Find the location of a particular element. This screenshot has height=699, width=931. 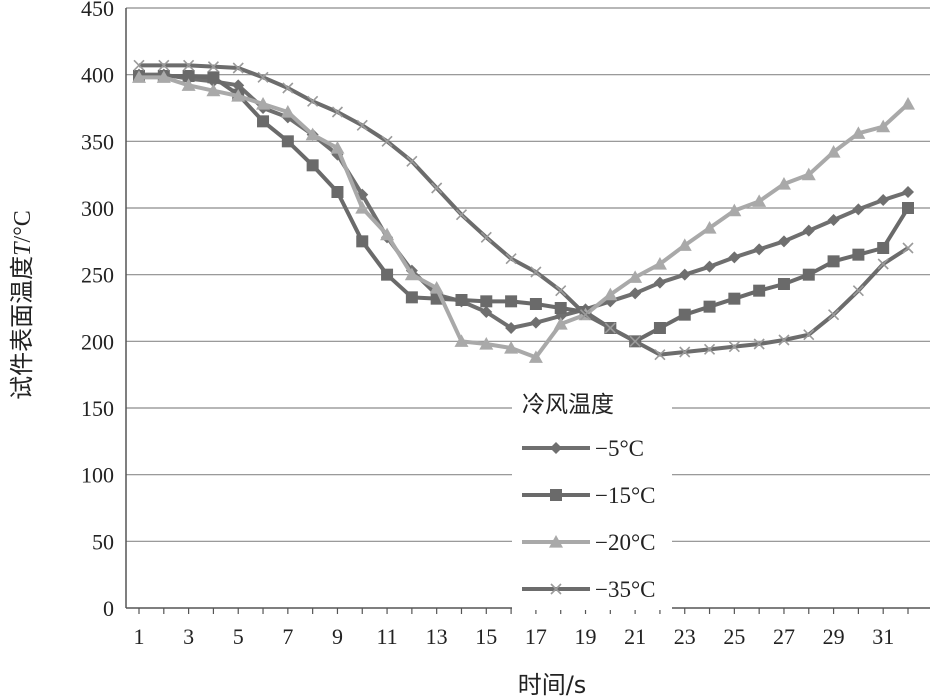

y-axis-title: 试件表面温度T/°C is located at coordinates (22, 305).